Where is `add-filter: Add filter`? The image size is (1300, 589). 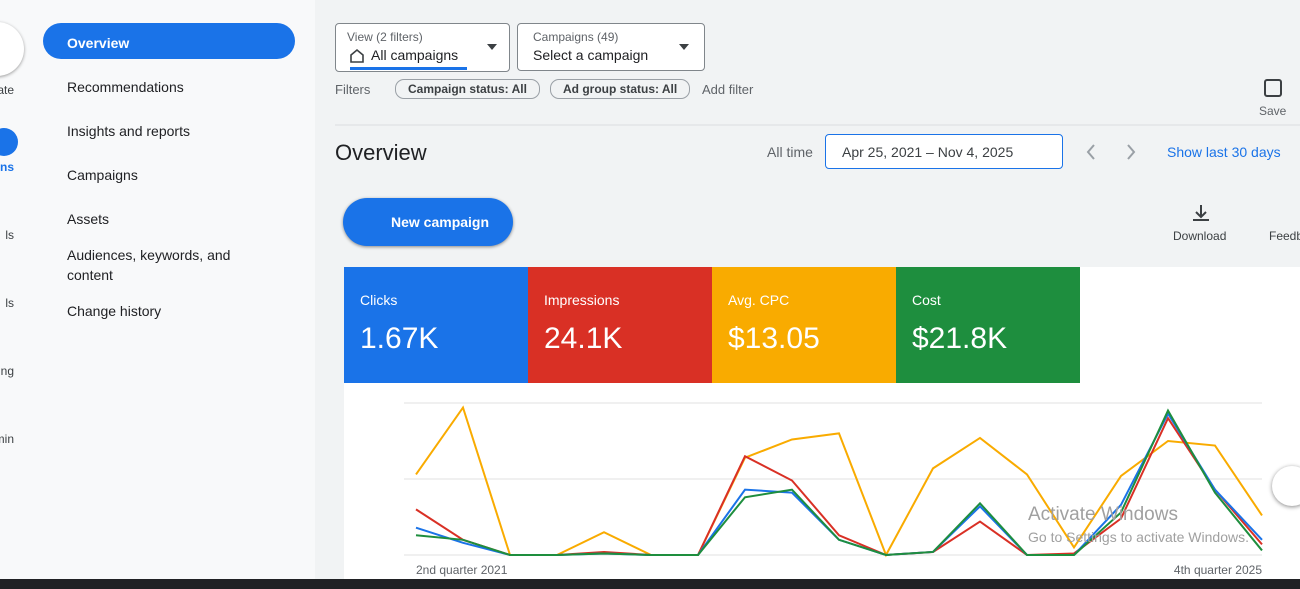
add-filter: Add filter is located at coordinates (728, 89).